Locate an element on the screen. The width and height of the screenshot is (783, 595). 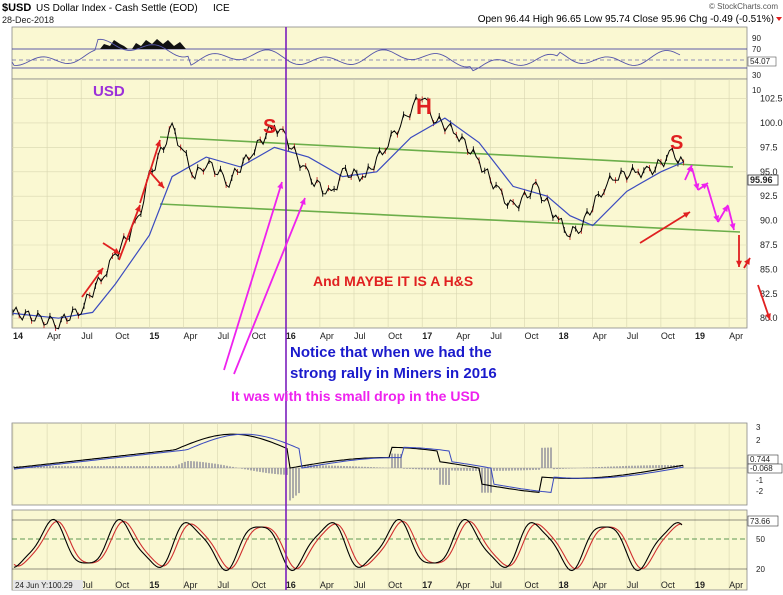
rsi-tick: 90 is located at coordinates (756, 38).